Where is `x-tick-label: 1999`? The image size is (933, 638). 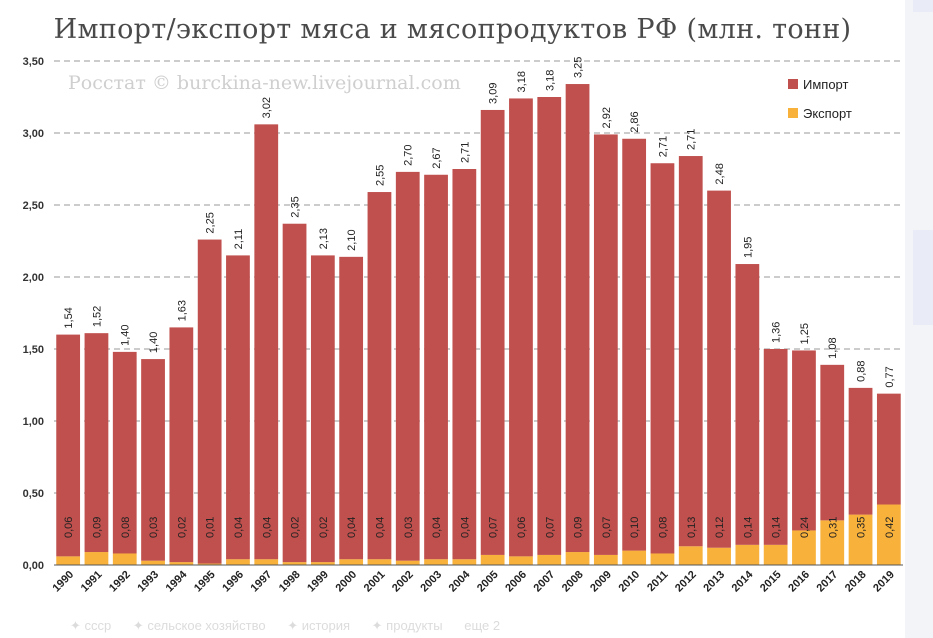
x-tick-label: 1999 is located at coordinates (318, 582).